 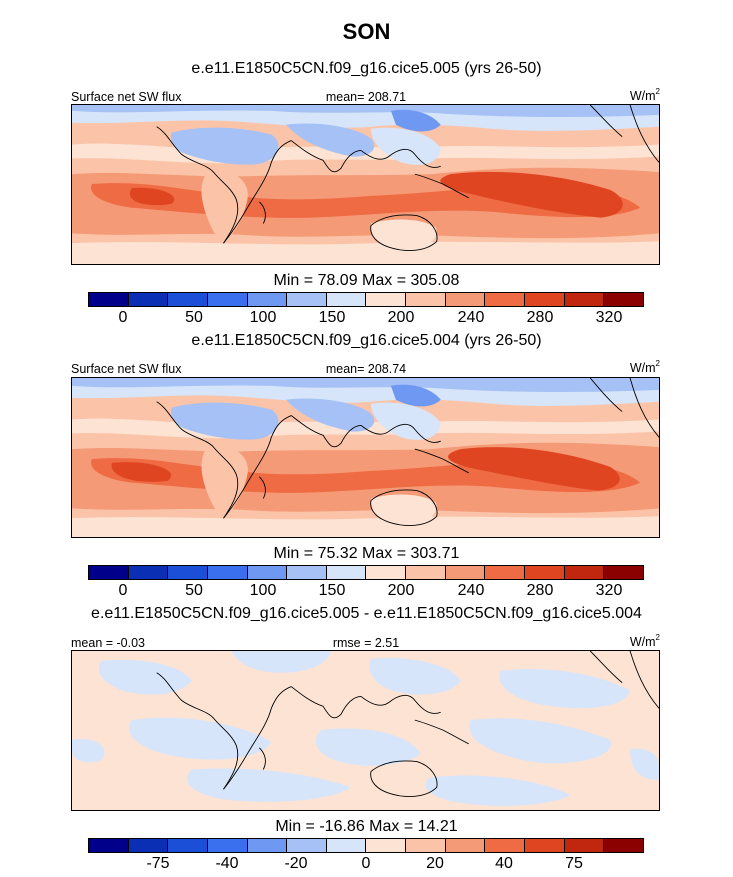 I want to click on panel2-mean-label: mean= 208.74, so click(x=366, y=369).